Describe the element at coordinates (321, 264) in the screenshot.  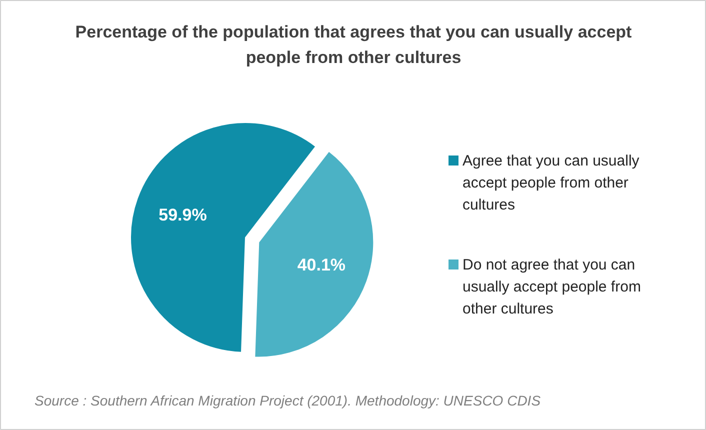
I see `data-label: 40.1%` at that location.